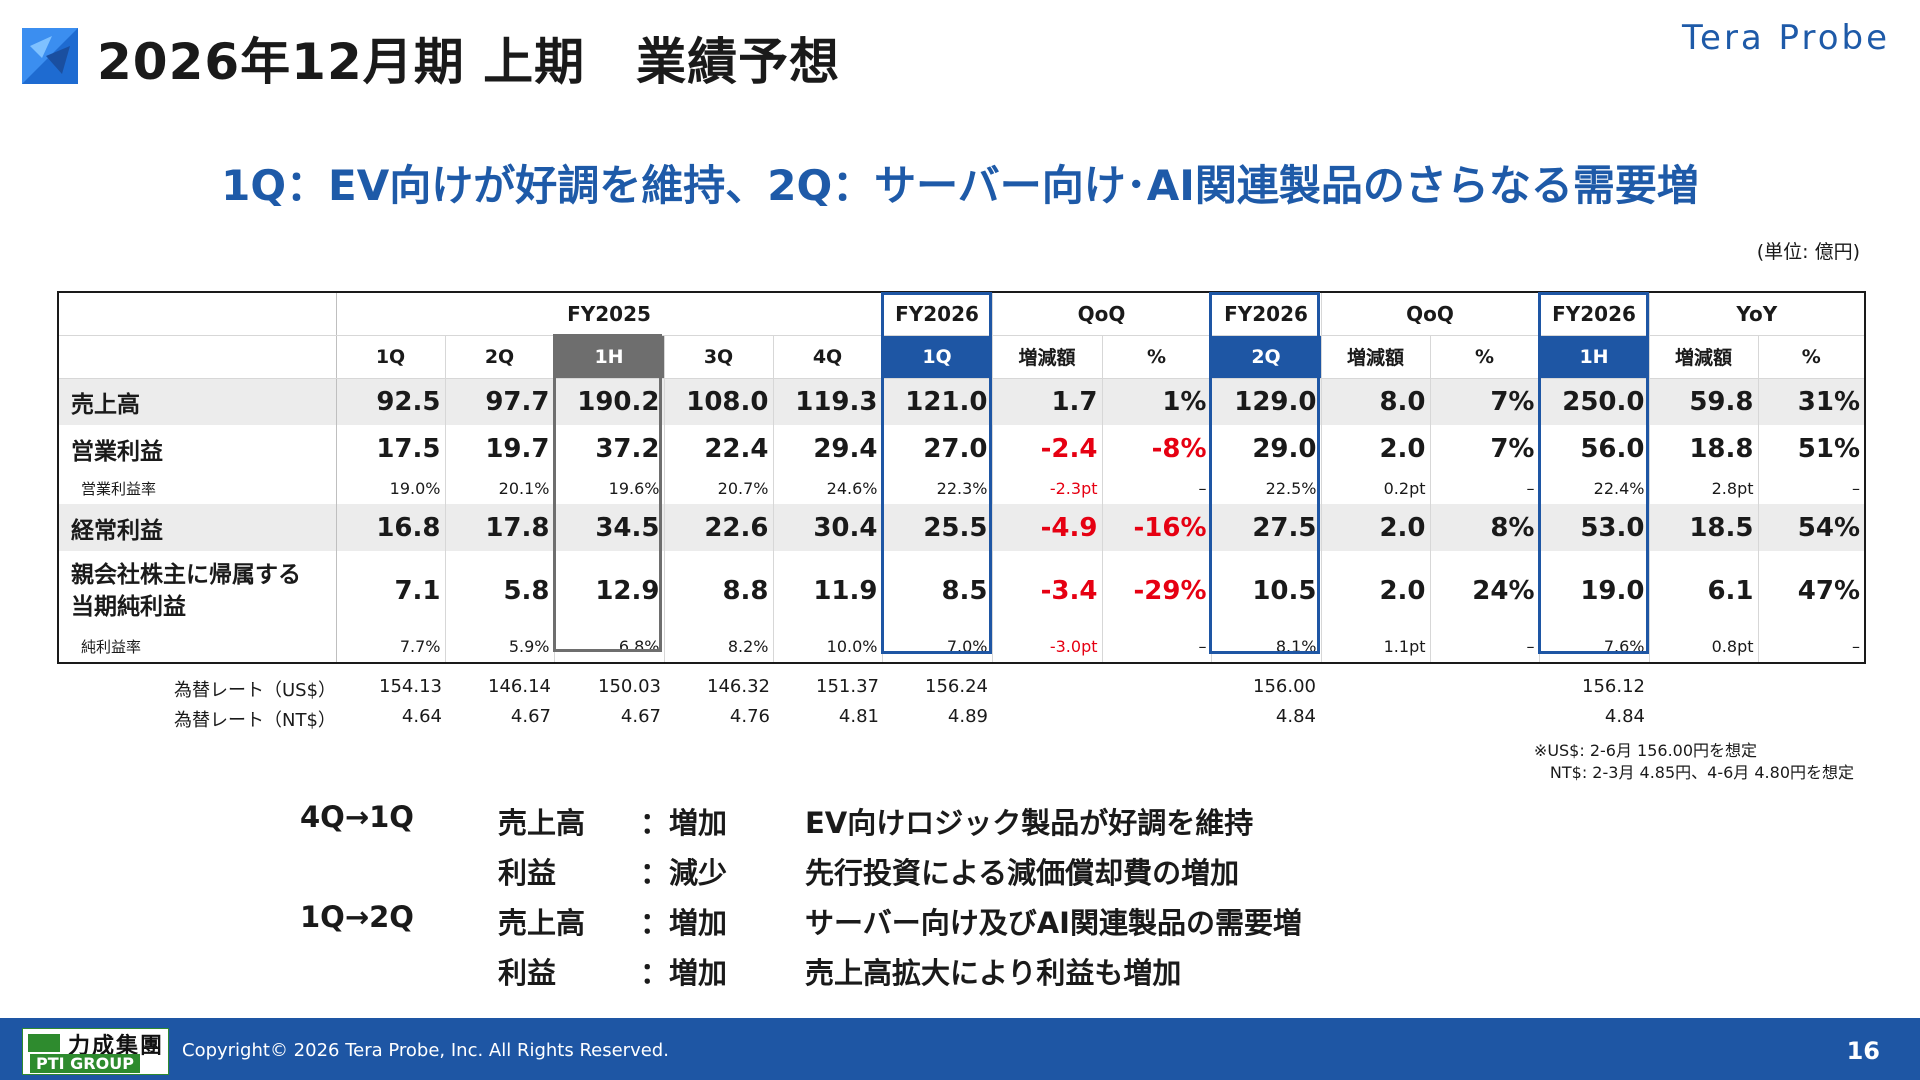 Image resolution: width=1920 pixels, height=1080 pixels. I want to click on sub-header: %, so click(1485, 357).